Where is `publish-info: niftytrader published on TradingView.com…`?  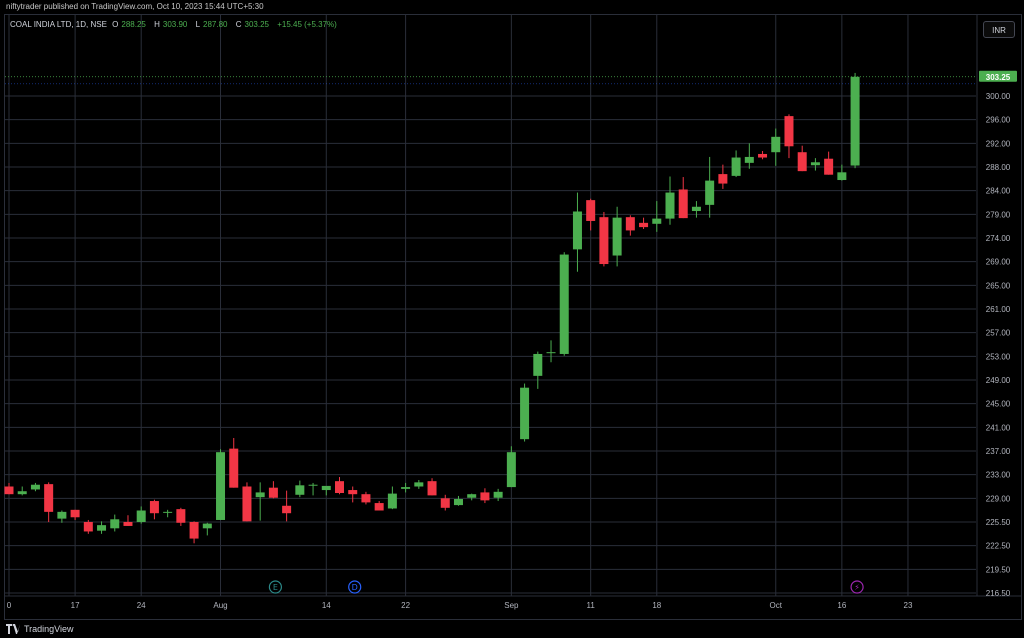
publish-info: niftytrader published on TradingView.com… is located at coordinates (135, 6).